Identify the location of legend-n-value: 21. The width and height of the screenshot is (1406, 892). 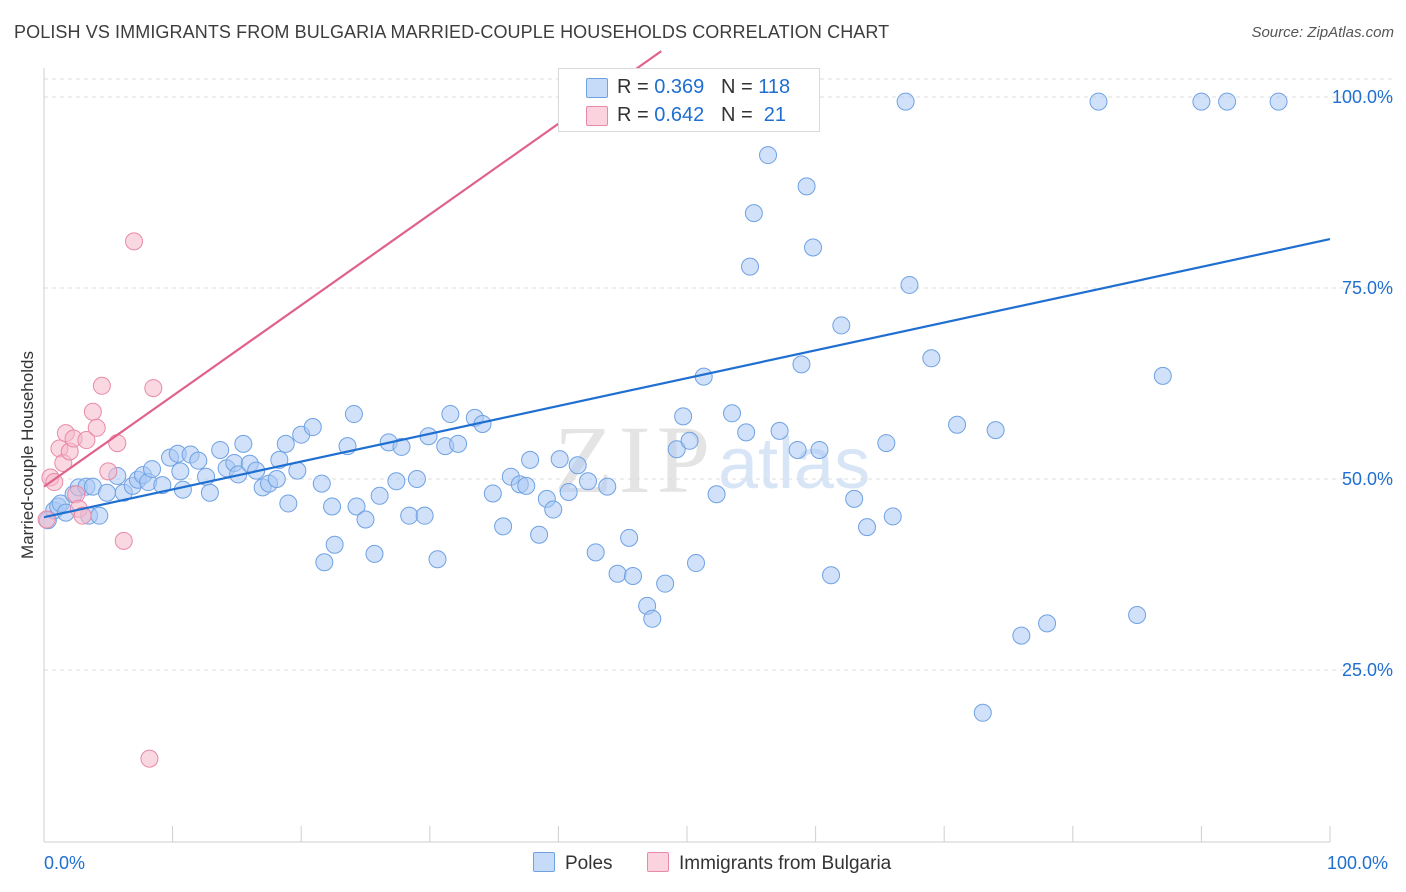
(772, 115).